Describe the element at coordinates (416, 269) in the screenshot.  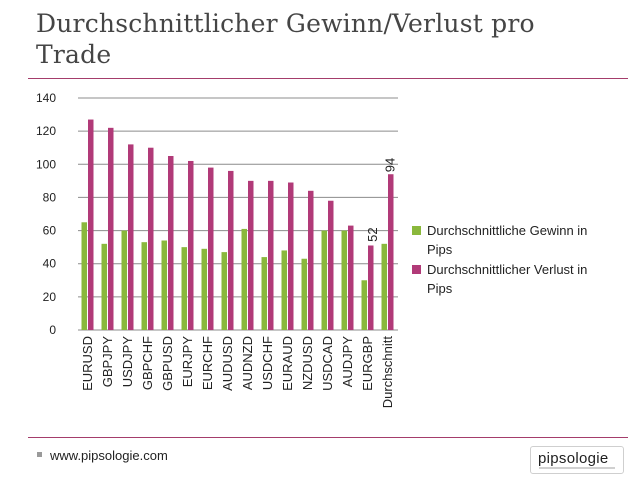
I see `legend-swatch-loss` at that location.